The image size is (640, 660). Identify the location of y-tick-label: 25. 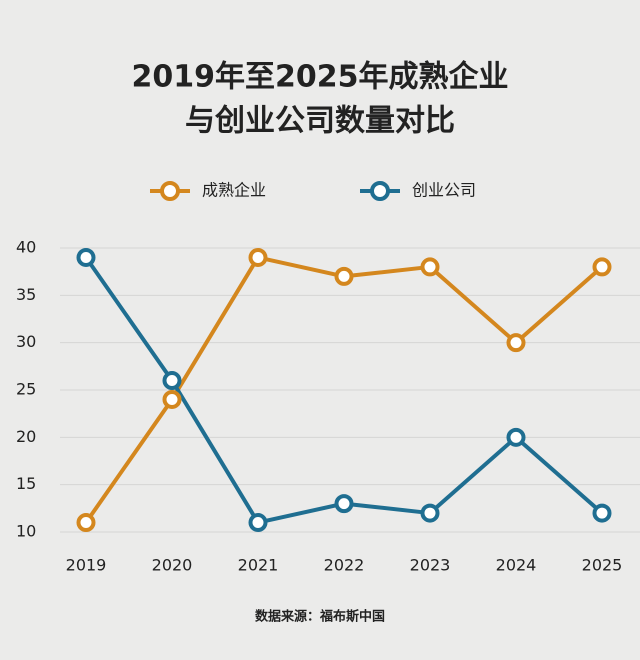
(26, 389).